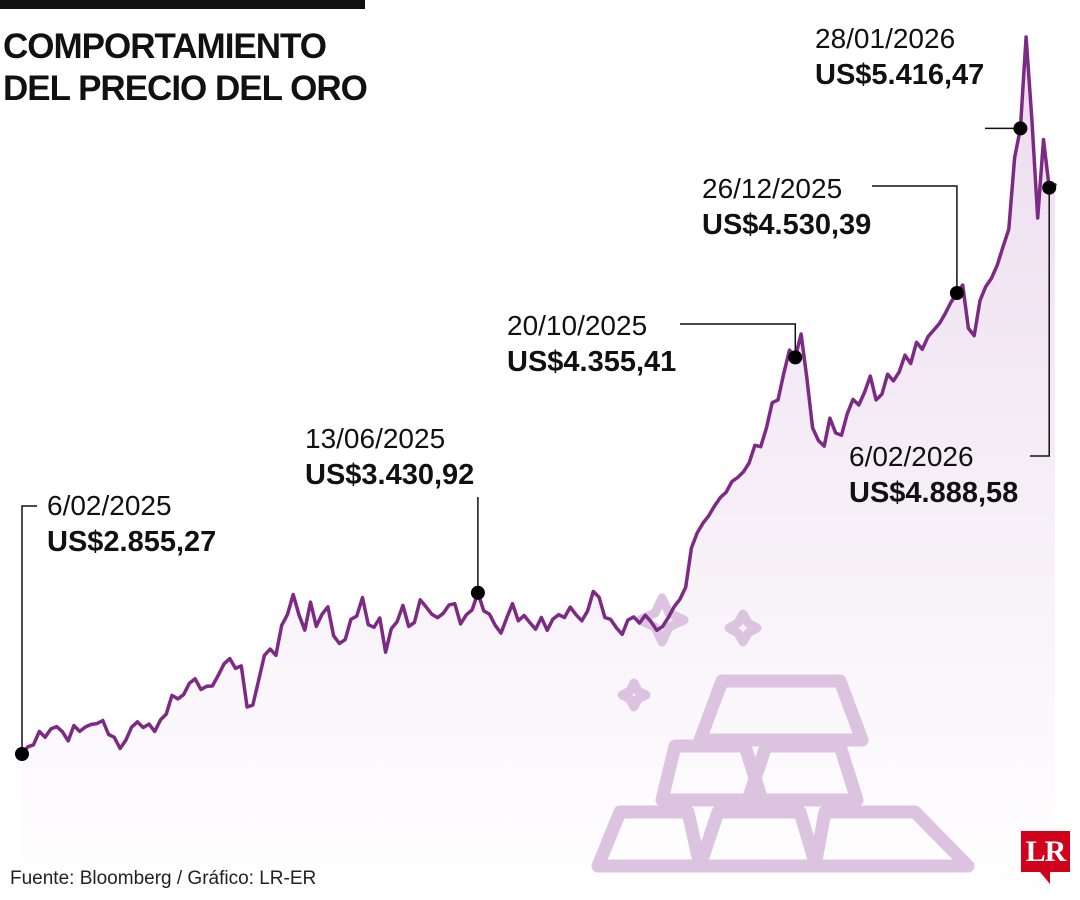 This screenshot has height=900, width=1080. What do you see at coordinates (185, 88) in the screenshot?
I see `chart-title-line-2: DEL PRECIO DEL ORO` at bounding box center [185, 88].